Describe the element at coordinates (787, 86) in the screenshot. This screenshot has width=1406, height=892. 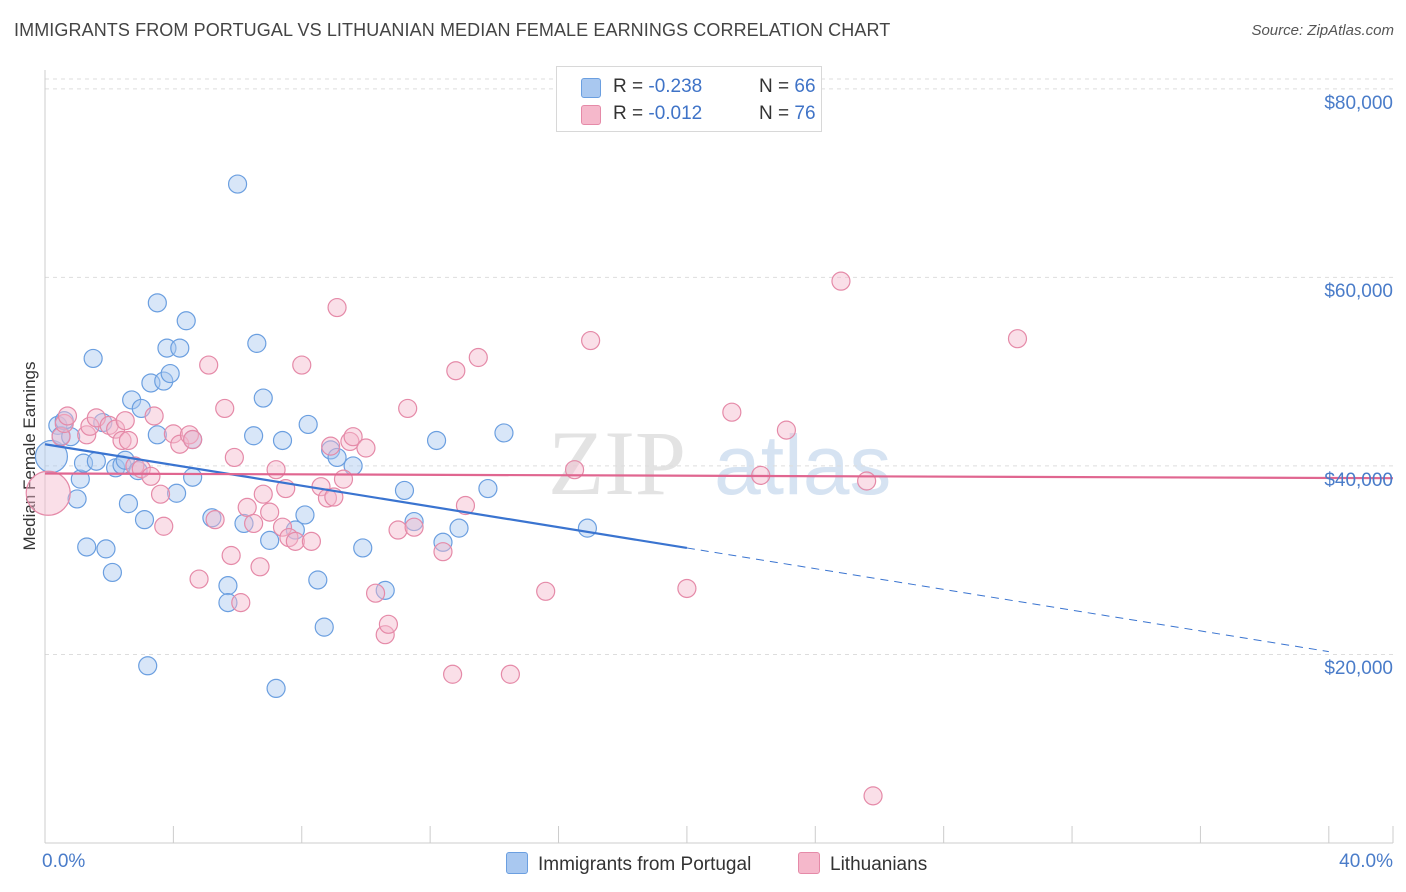
I see `legend-n: N = 66` at that location.